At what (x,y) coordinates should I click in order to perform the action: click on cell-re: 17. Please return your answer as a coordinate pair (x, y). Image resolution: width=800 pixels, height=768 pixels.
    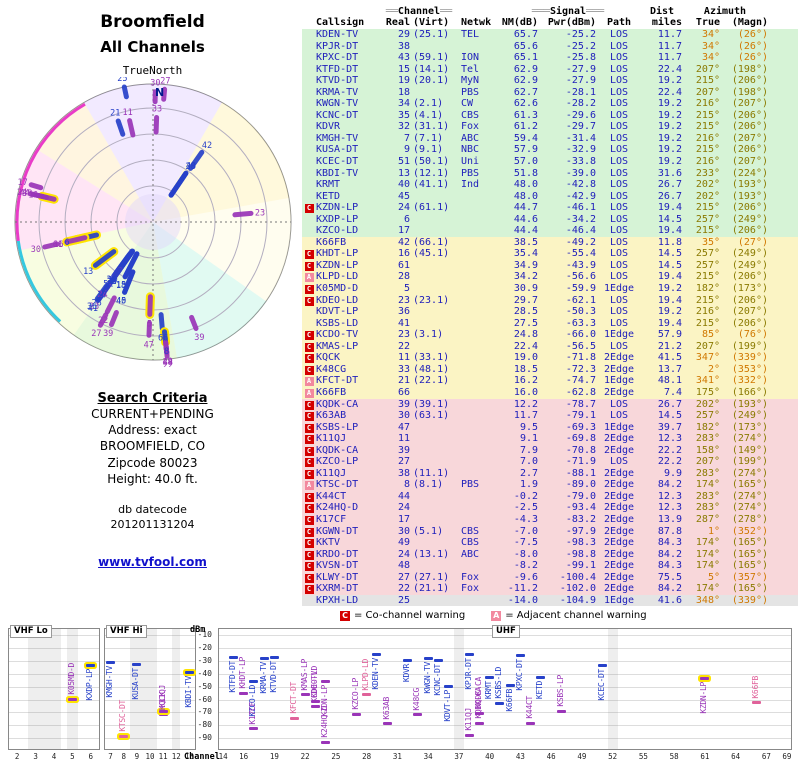
    Looking at the image, I should click on (403, 231).